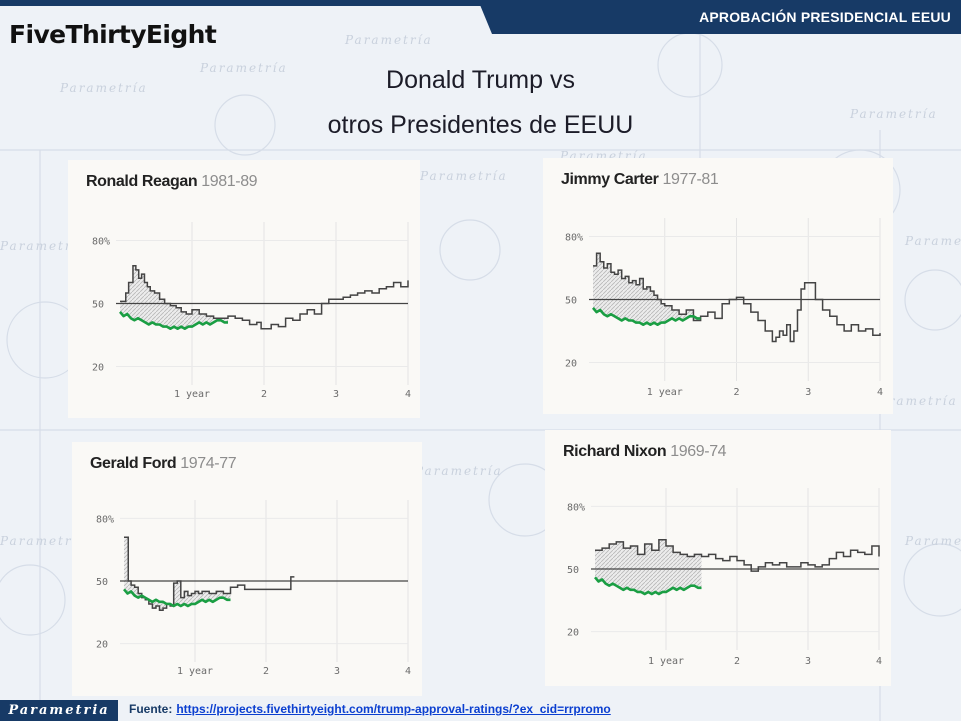 This screenshot has height=721, width=961. I want to click on president-name: Ronald Reagan, so click(142, 181).